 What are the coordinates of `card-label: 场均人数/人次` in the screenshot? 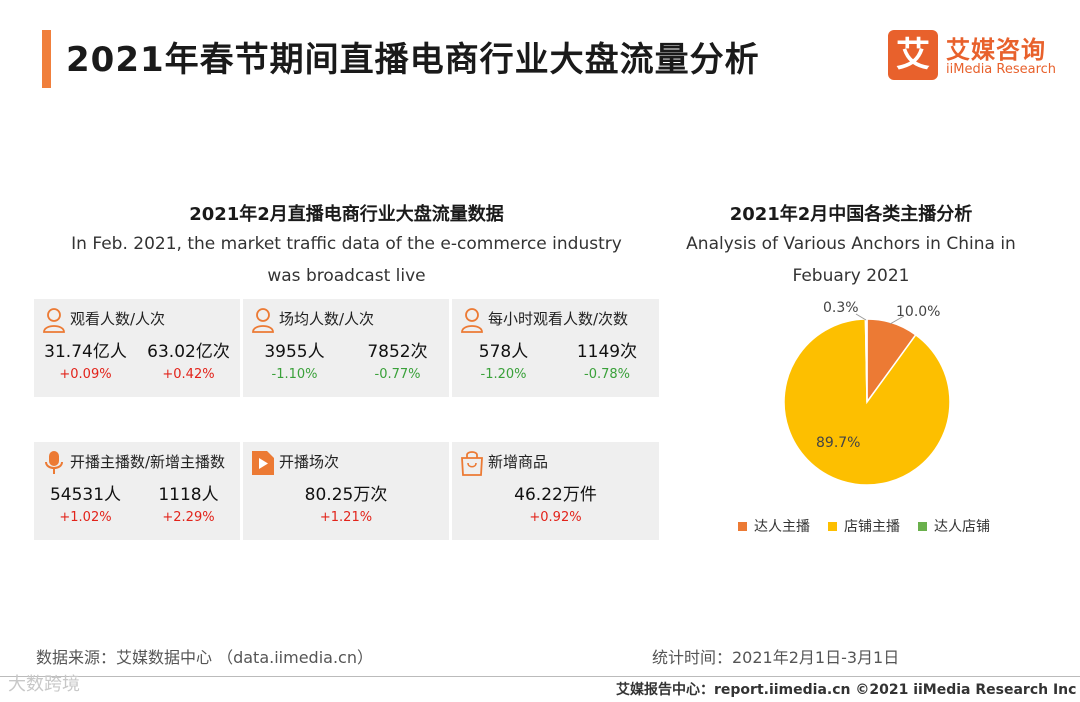 It's located at (327, 319).